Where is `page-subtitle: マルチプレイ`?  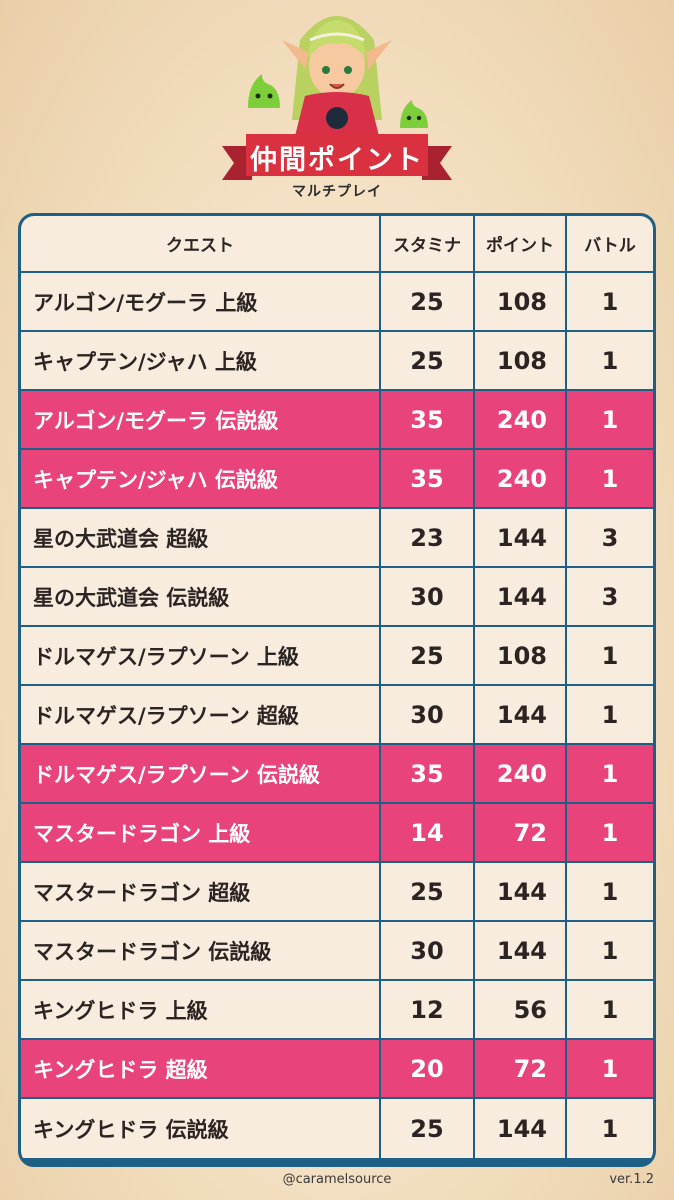 page-subtitle: マルチプレイ is located at coordinates (337, 192).